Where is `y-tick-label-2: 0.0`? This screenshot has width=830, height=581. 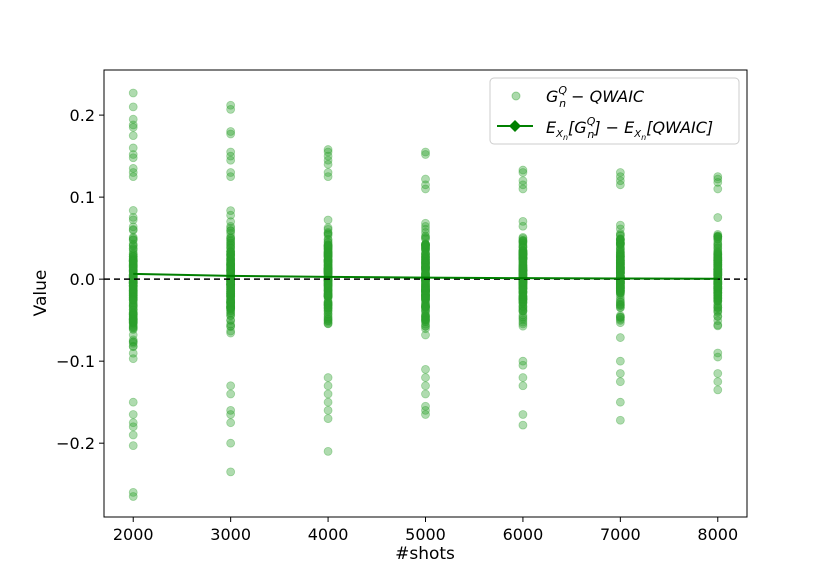 y-tick-label-2: 0.0 is located at coordinates (82, 279).